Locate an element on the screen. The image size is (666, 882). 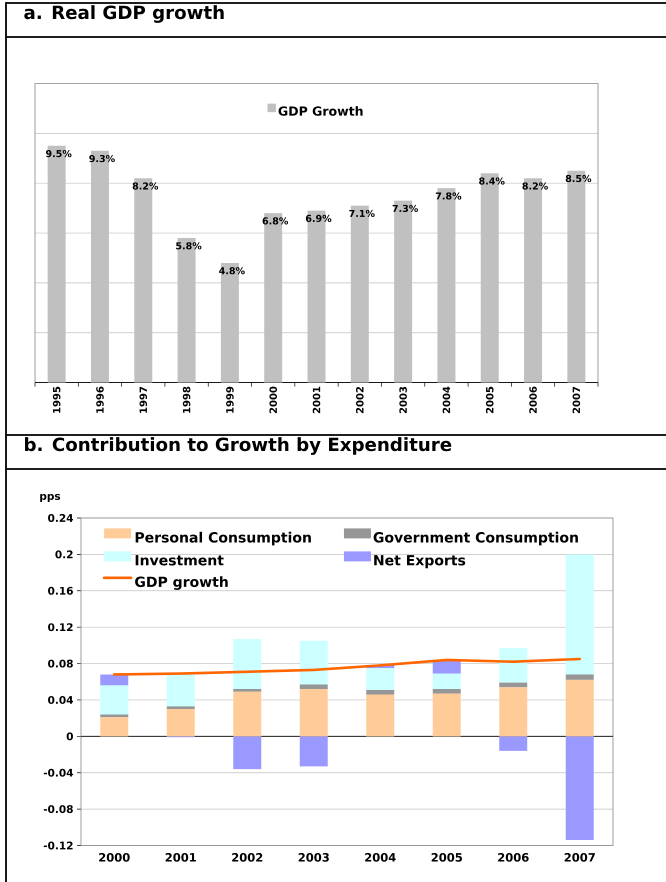
data-label: 8.4% is located at coordinates (492, 181).